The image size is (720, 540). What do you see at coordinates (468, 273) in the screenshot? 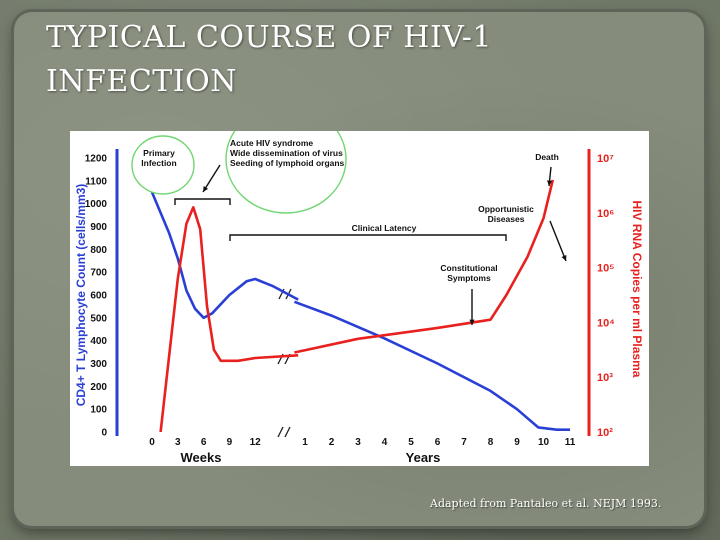
I see `annotation-constitutional: Constitutional Symptoms` at bounding box center [468, 273].